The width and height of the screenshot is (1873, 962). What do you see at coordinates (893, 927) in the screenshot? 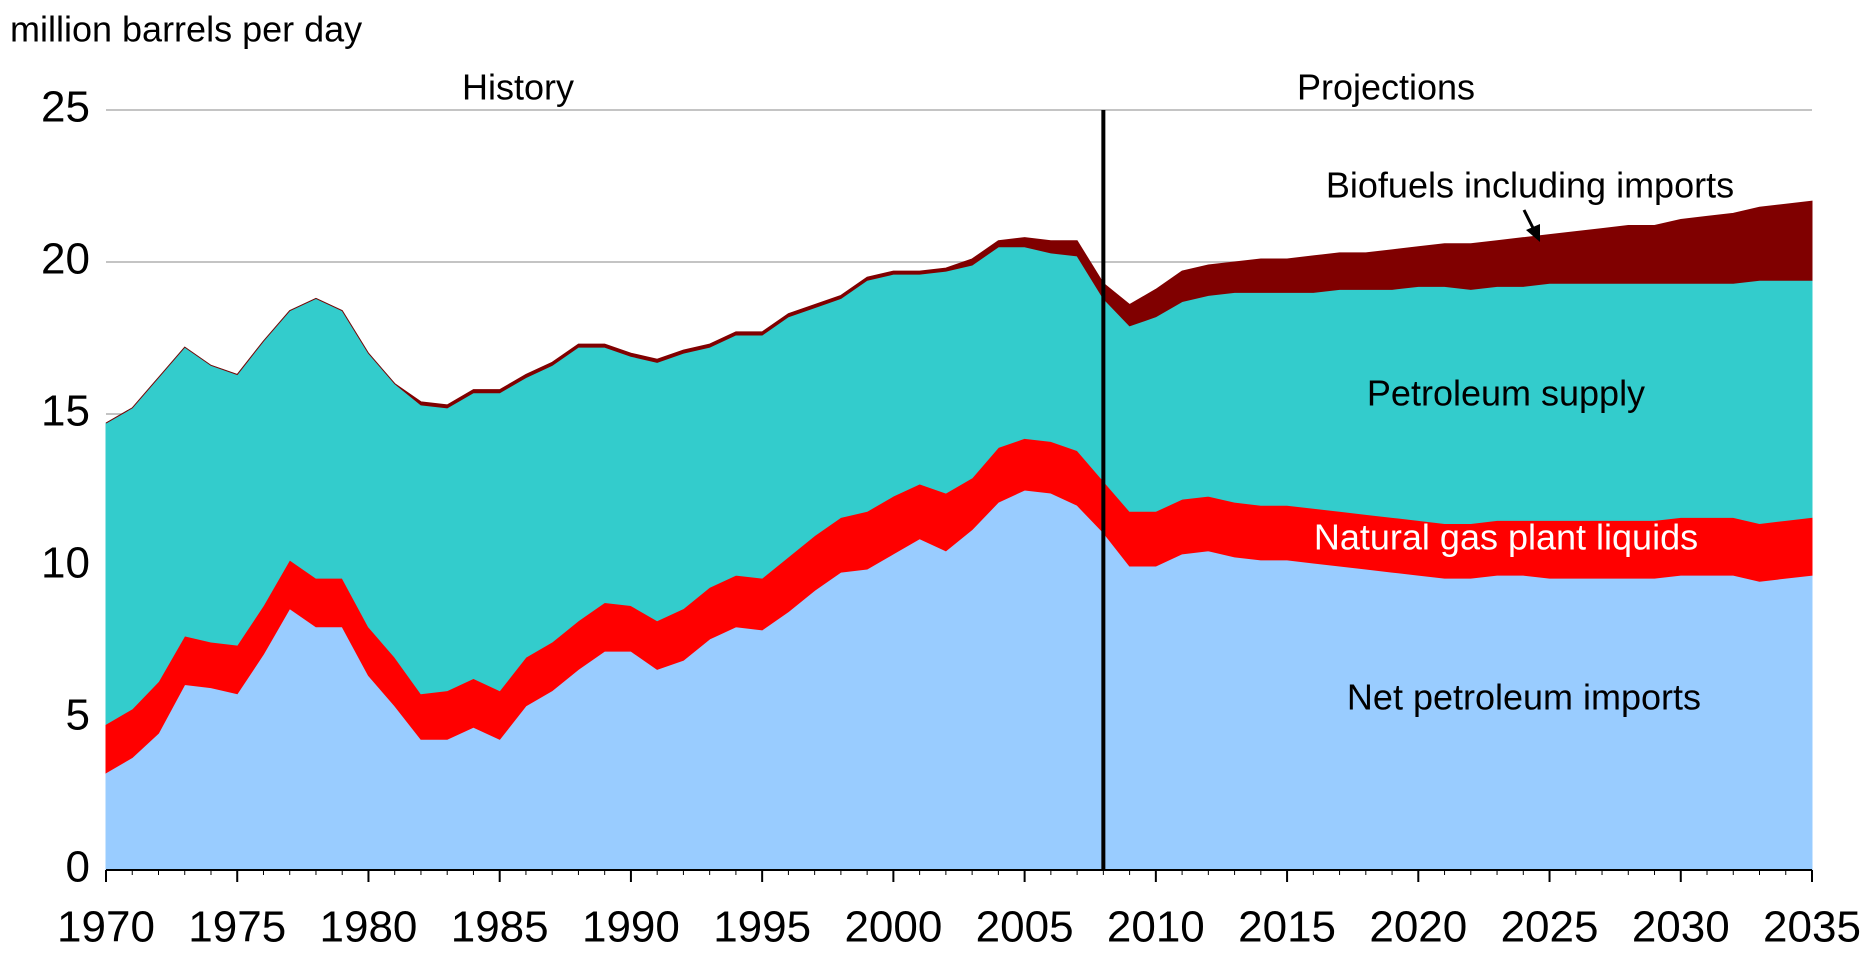
I see `x-tick-label: 2000` at bounding box center [893, 927].